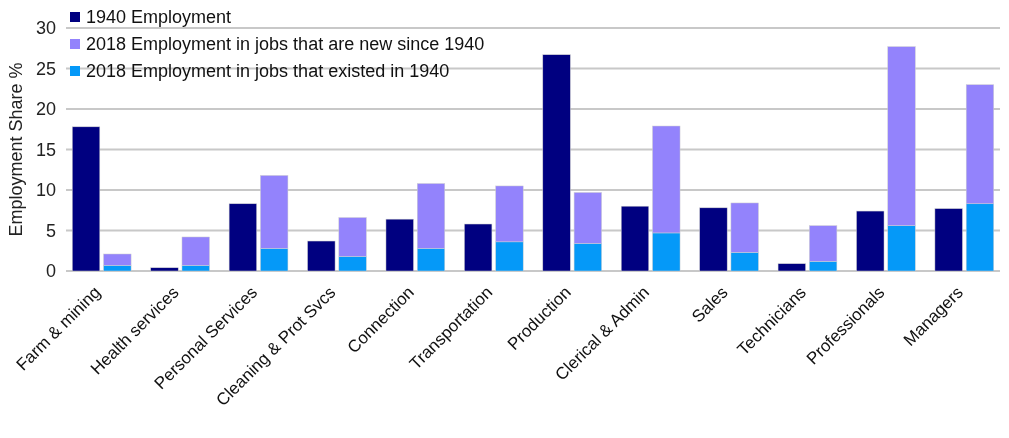  What do you see at coordinates (285, 44) in the screenshot?
I see `legend-label: 2018 Employment in jobs that are new since 1940` at bounding box center [285, 44].